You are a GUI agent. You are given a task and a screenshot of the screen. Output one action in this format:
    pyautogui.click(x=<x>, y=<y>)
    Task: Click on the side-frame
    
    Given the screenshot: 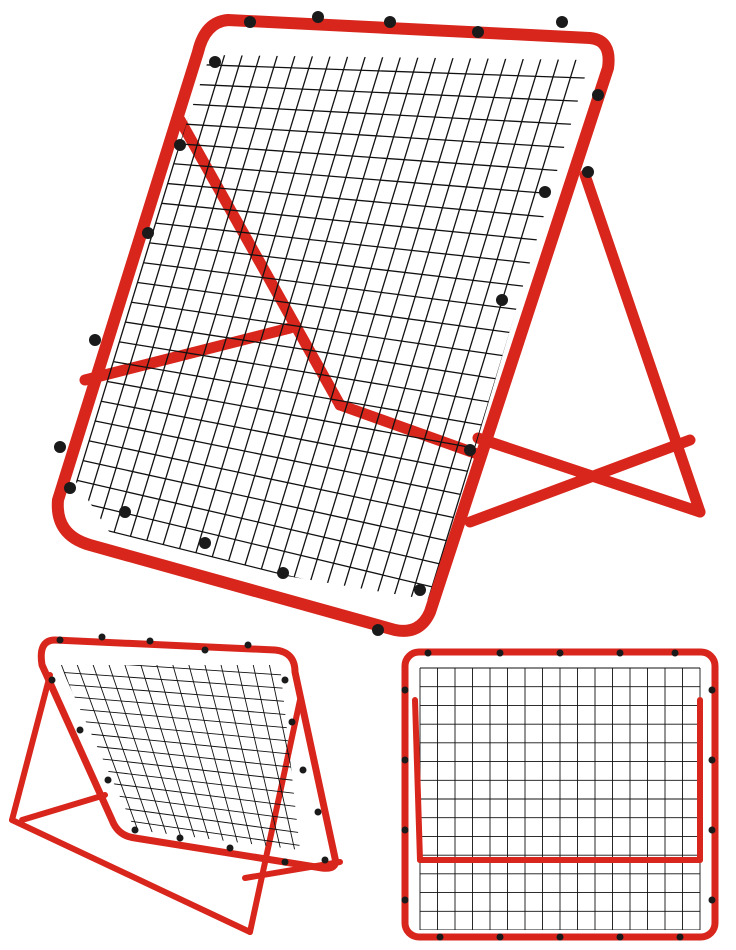 What is the action you would take?
    pyautogui.click(x=188, y=754)
    